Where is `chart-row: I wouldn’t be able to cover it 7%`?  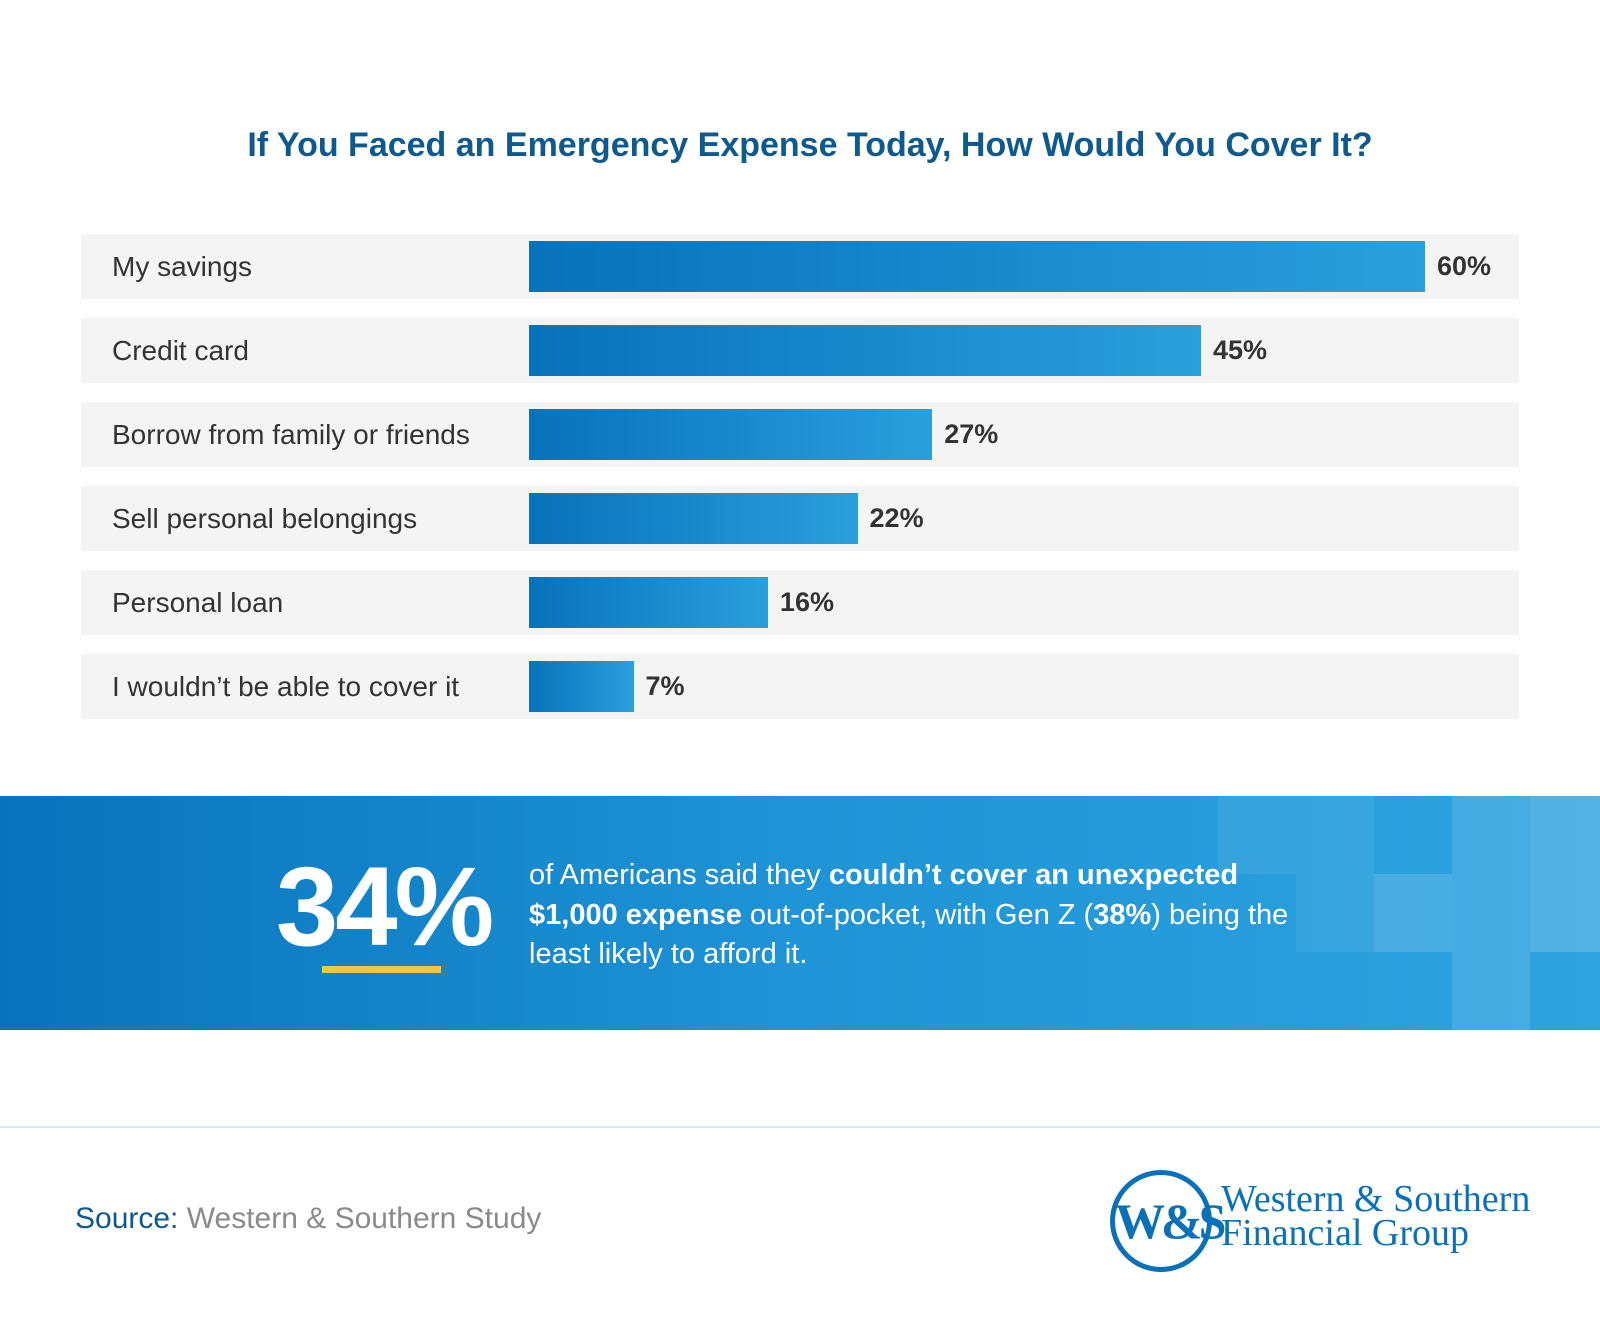
chart-row: I wouldn’t be able to cover it 7% is located at coordinates (800, 686).